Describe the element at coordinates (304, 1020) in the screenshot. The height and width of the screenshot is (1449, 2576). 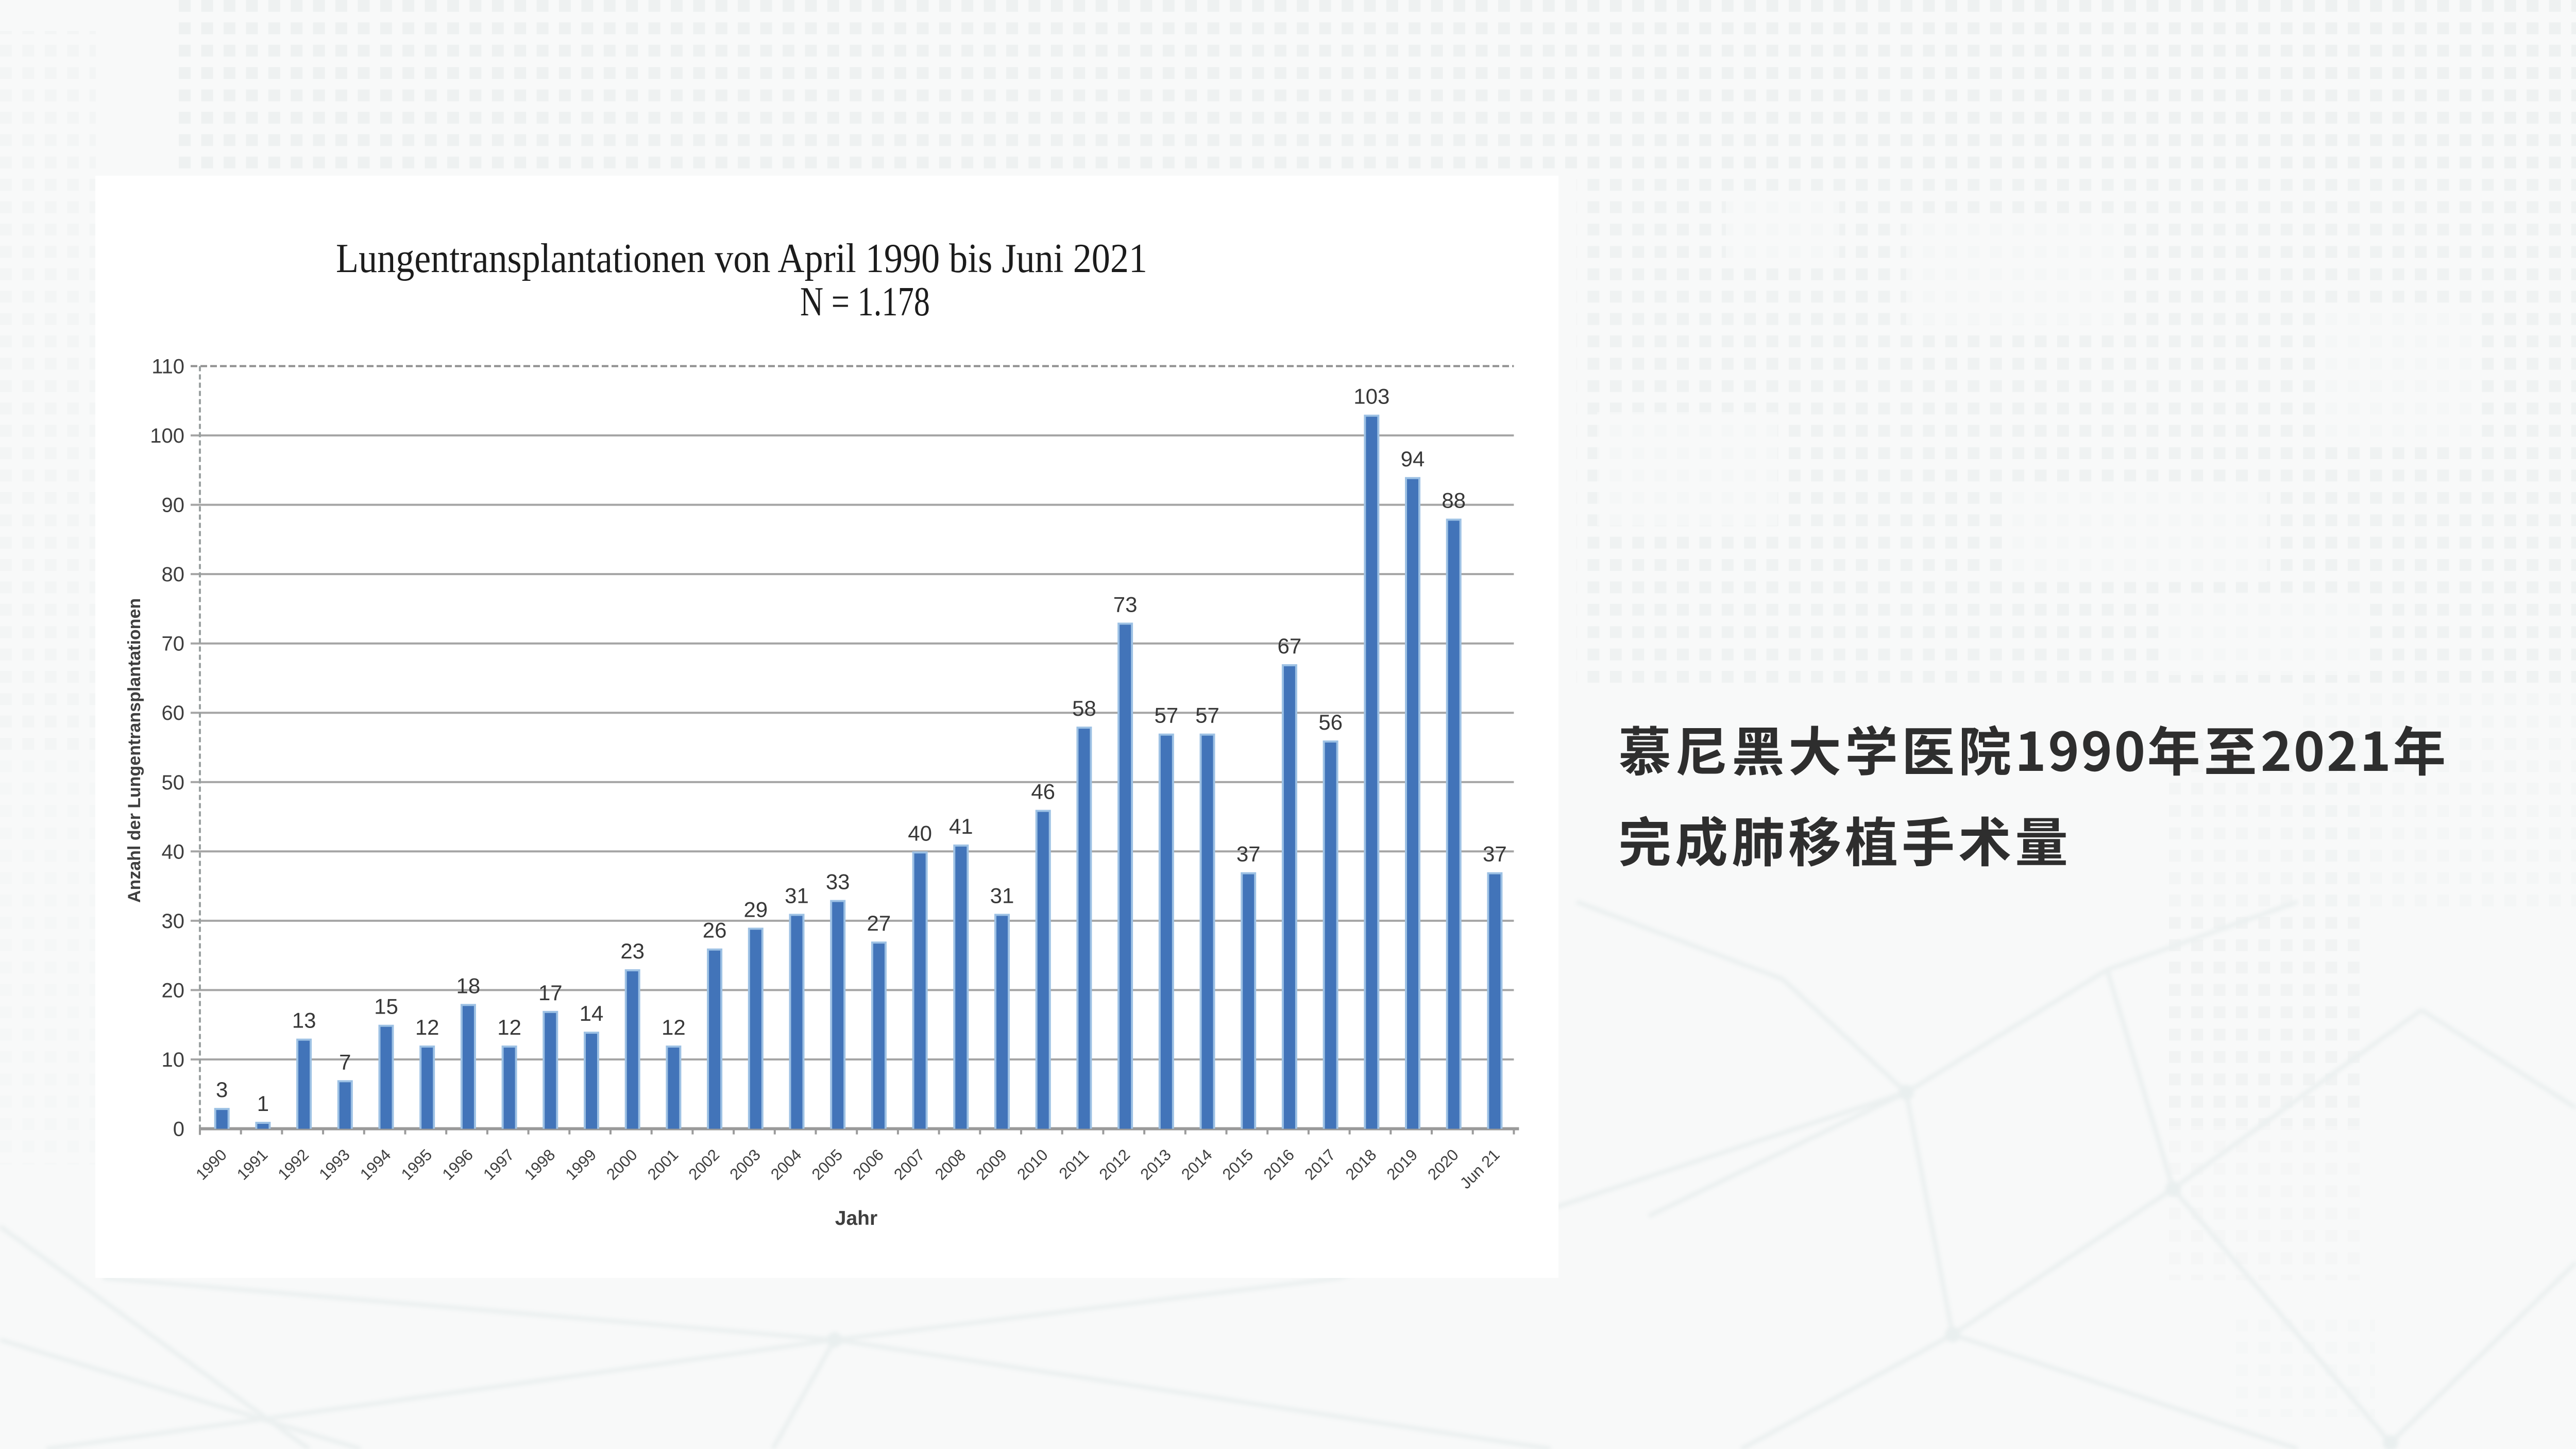
I see `svg-text: 13` at that location.